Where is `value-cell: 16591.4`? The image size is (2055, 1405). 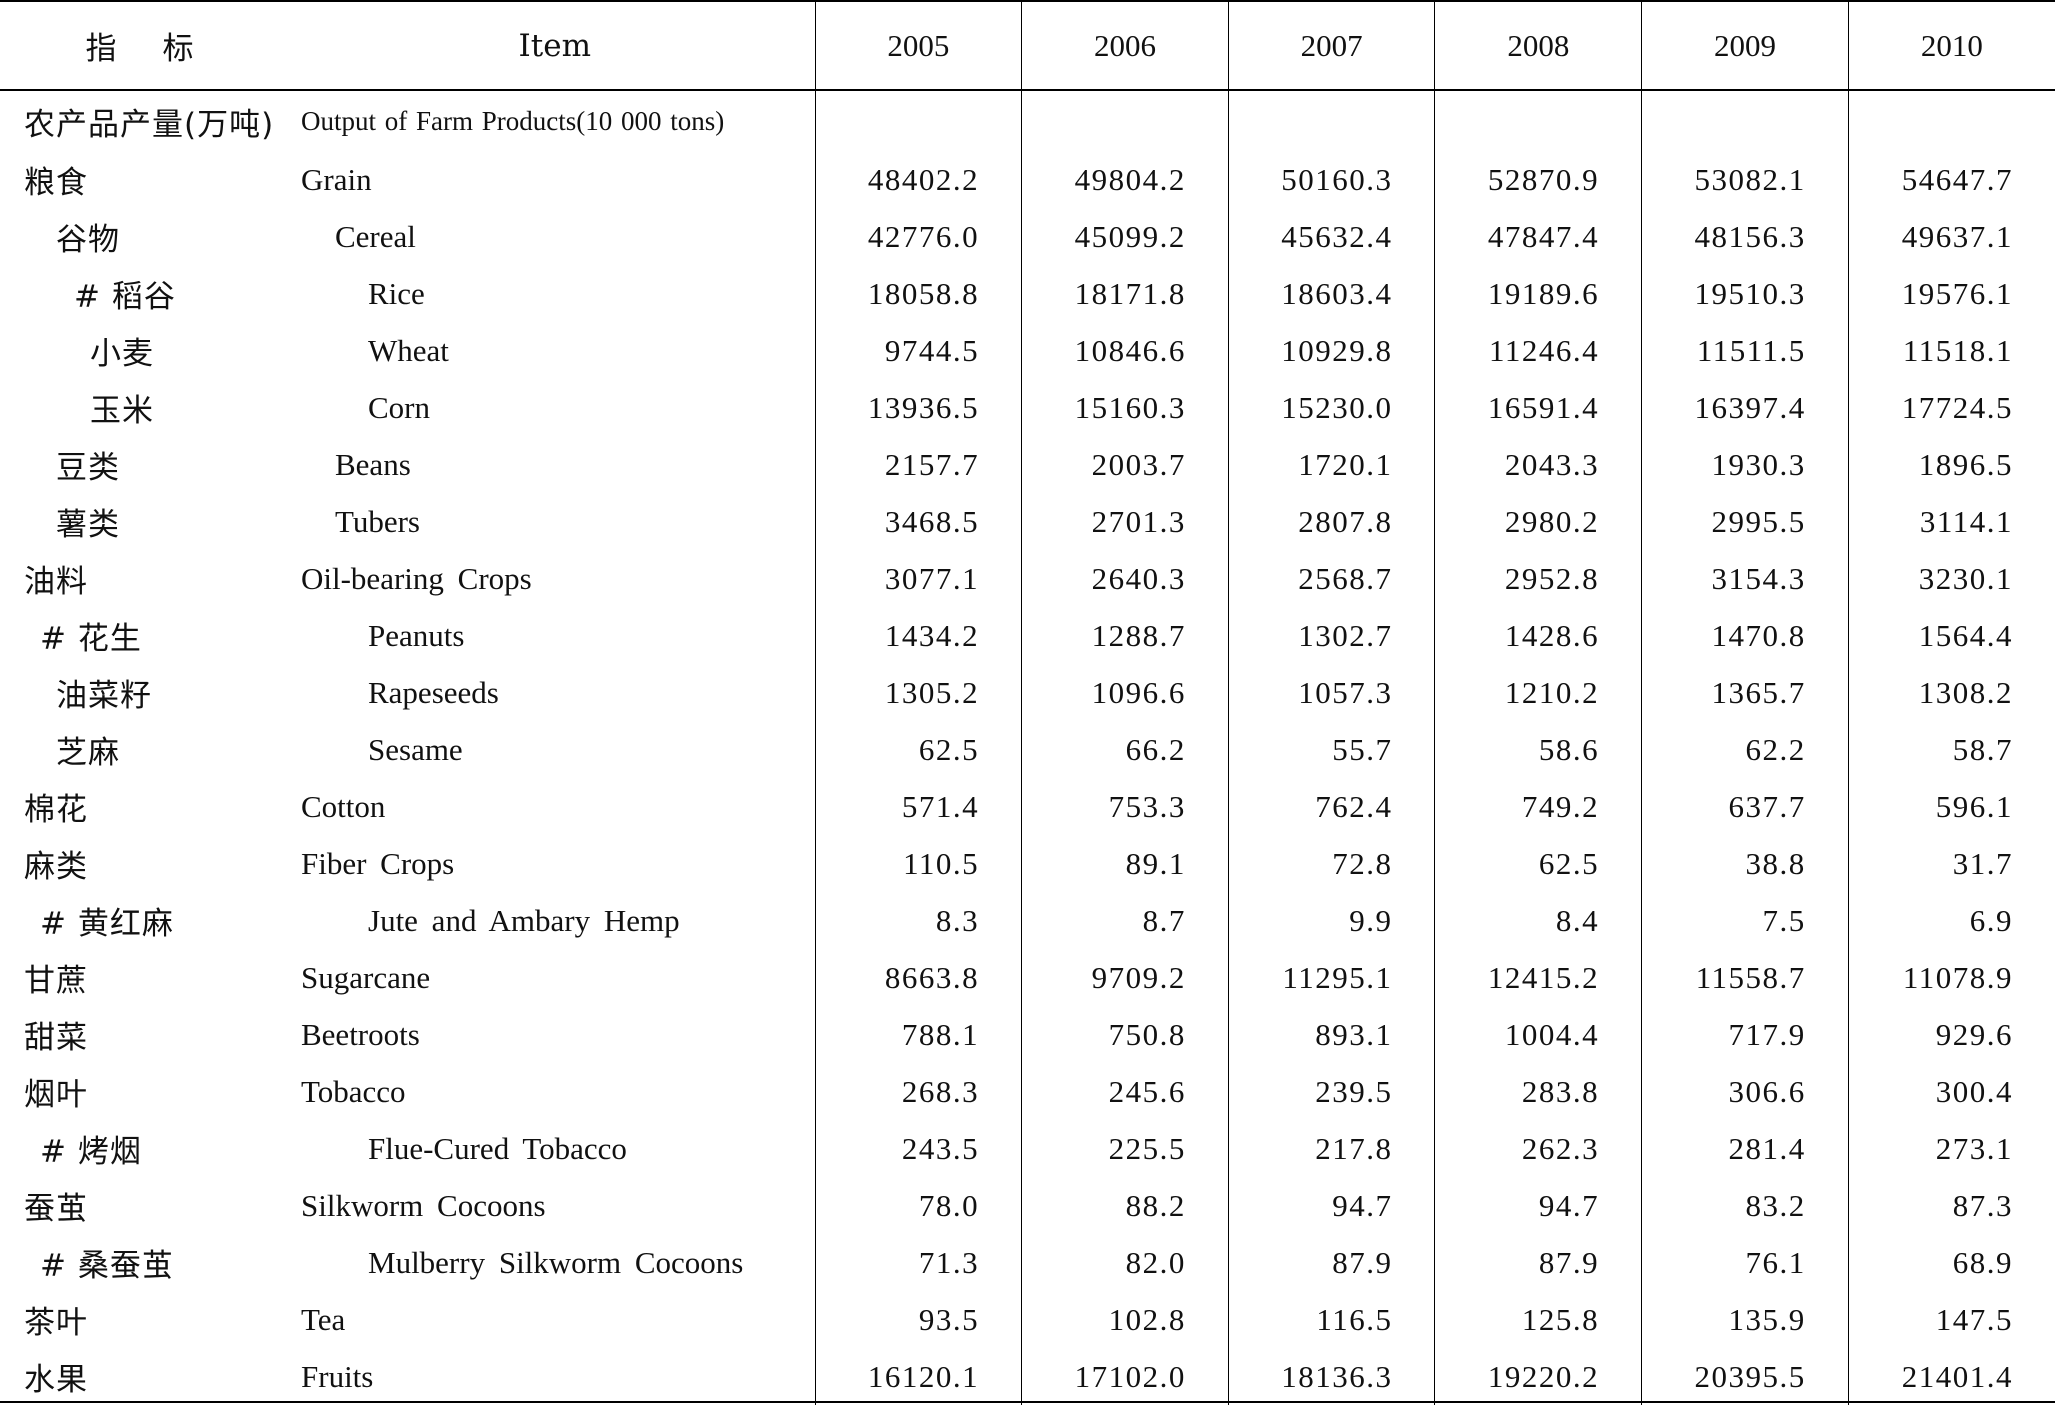
value-cell: 16591.4 is located at coordinates (1538, 407).